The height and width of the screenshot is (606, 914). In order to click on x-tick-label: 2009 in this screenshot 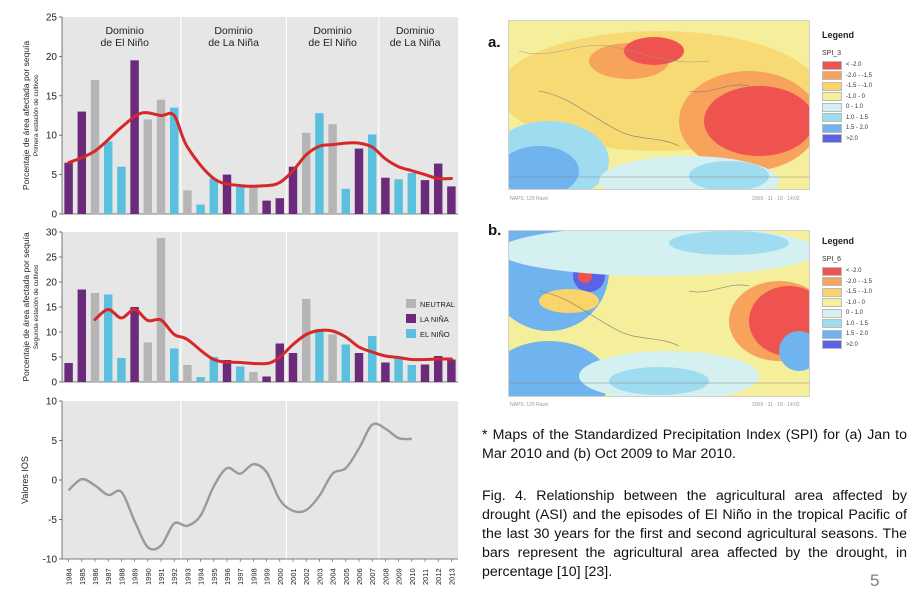, I will do `click(399, 576)`.